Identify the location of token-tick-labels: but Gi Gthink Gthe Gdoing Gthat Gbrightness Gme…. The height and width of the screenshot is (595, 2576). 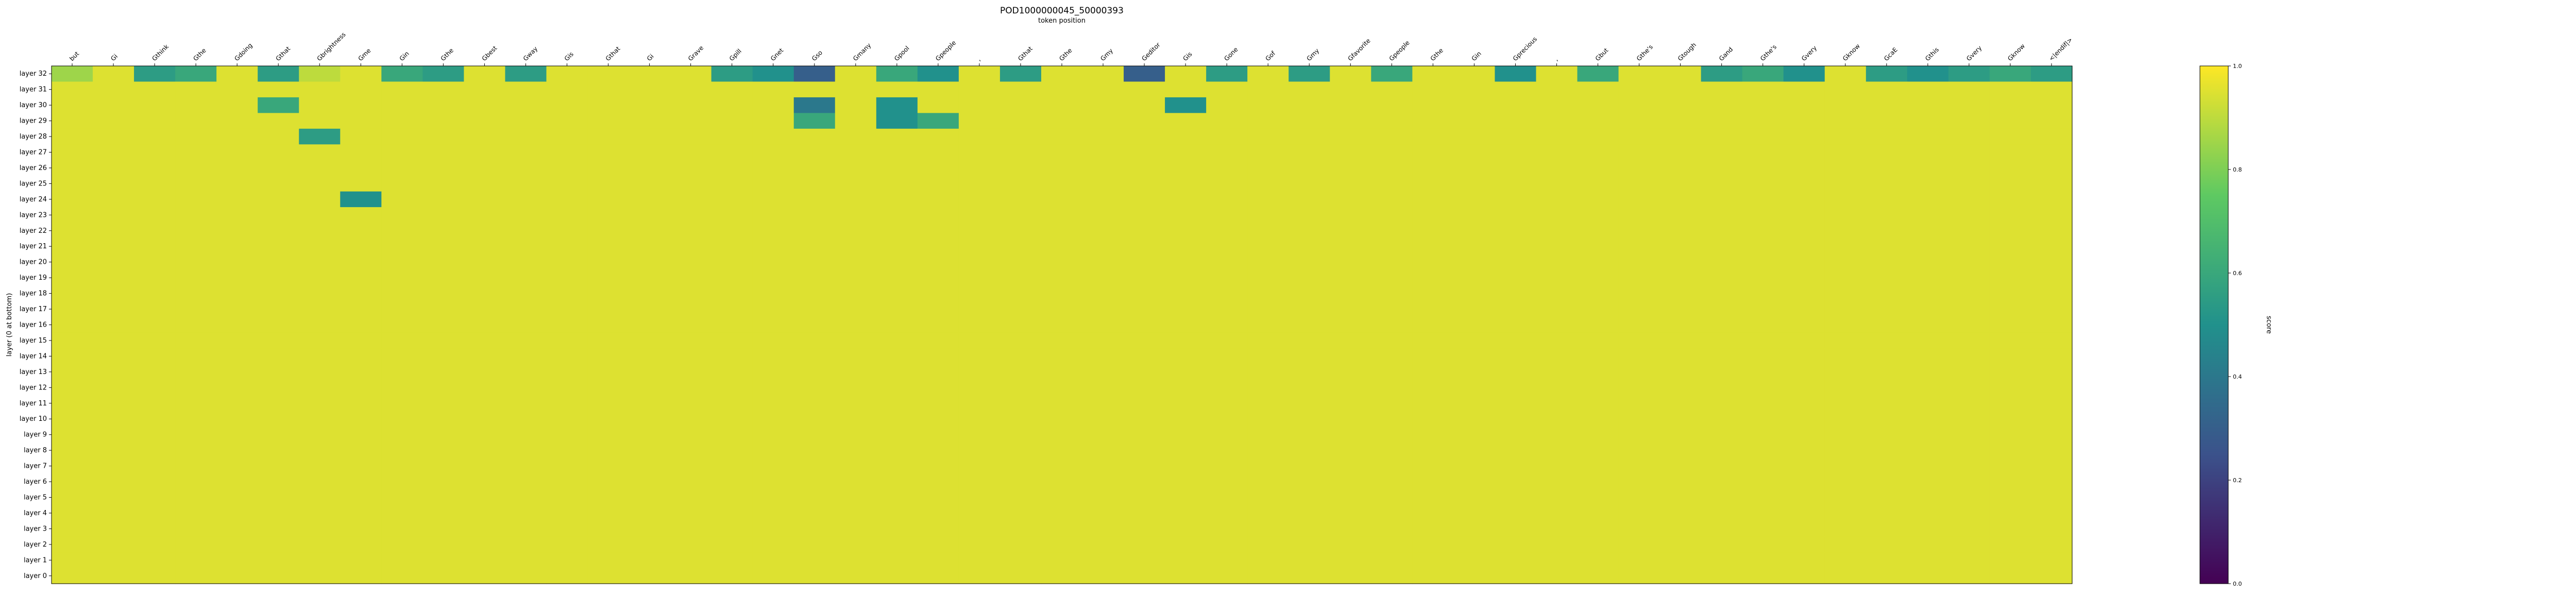
(1071, 48).